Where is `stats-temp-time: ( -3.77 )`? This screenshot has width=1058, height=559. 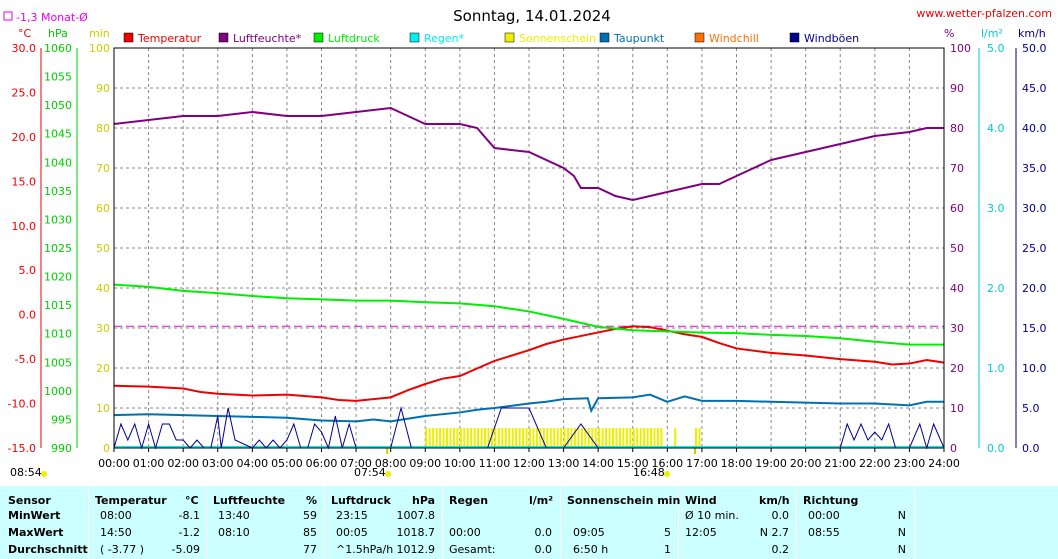
stats-temp-time: ( -3.77 ) is located at coordinates (122, 549).